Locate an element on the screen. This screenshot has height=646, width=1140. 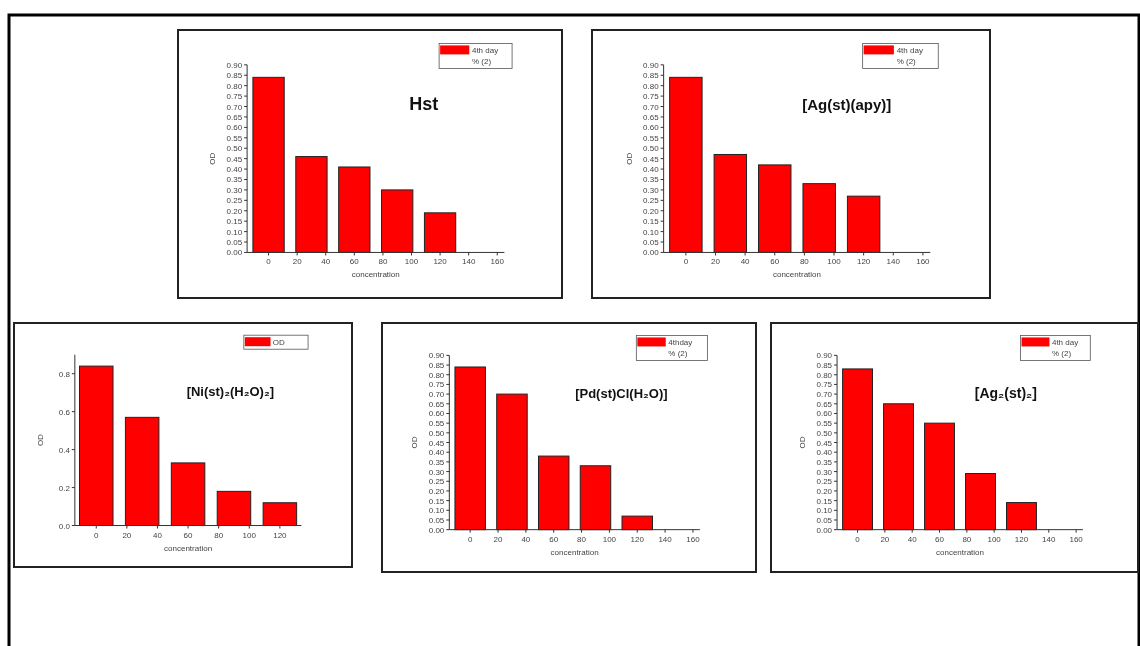
y-tick-label: 0.6 is located at coordinates (64, 412).